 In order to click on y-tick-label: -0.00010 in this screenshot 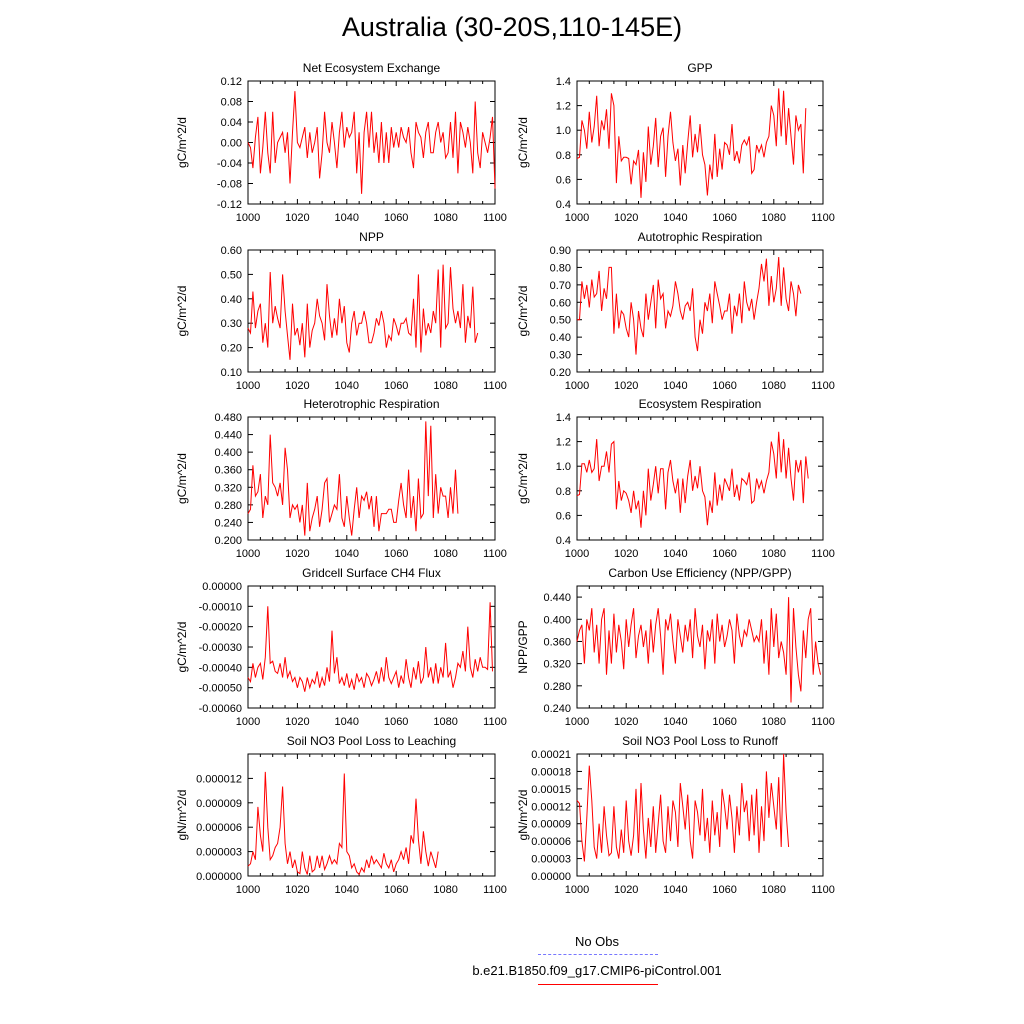, I will do `click(220, 607)`.